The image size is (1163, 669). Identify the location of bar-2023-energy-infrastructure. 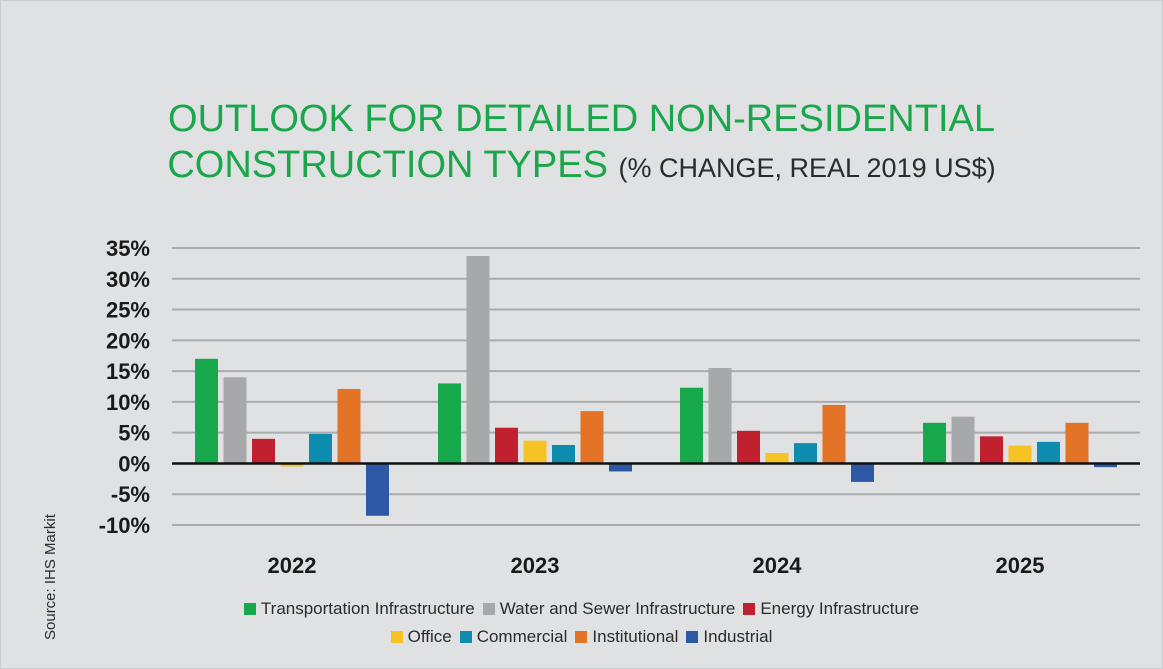
(506, 445).